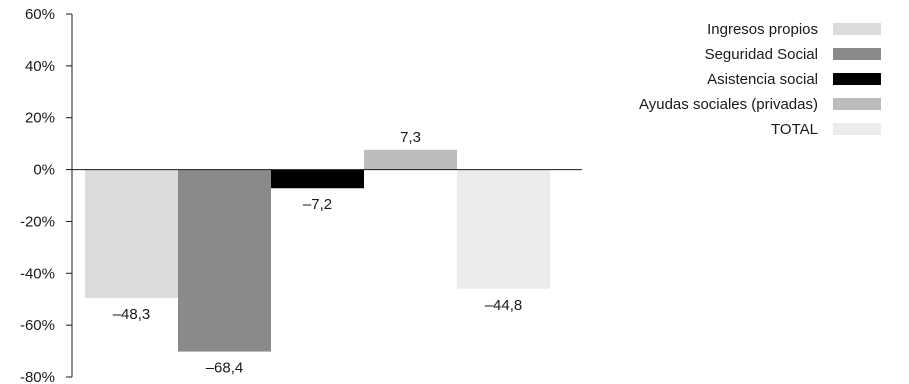 The width and height of the screenshot is (909, 384). Describe the element at coordinates (728, 104) in the screenshot. I see `legend-label: Ayudas sociales (privadas)` at that location.